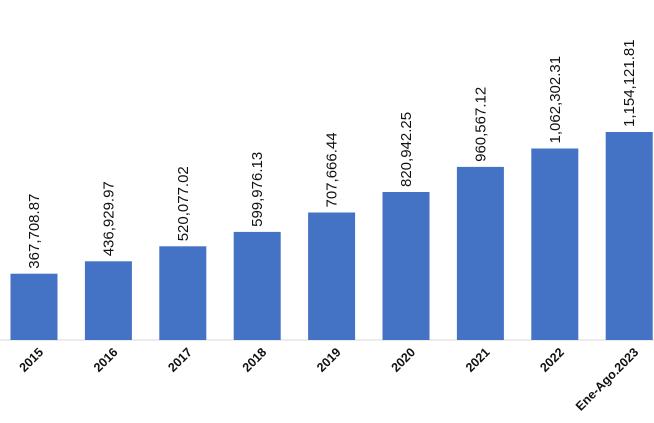 The image size is (654, 423). Describe the element at coordinates (329, 360) in the screenshot. I see `x-tick-label: 2019` at that location.